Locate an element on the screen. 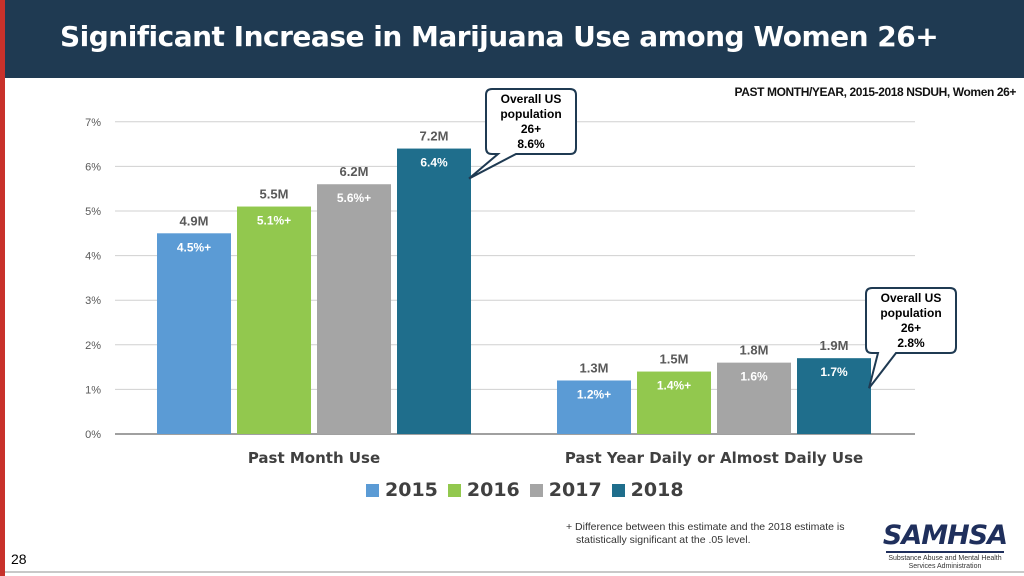  legend: 2015 2016 2017 2018 is located at coordinates (525, 490).